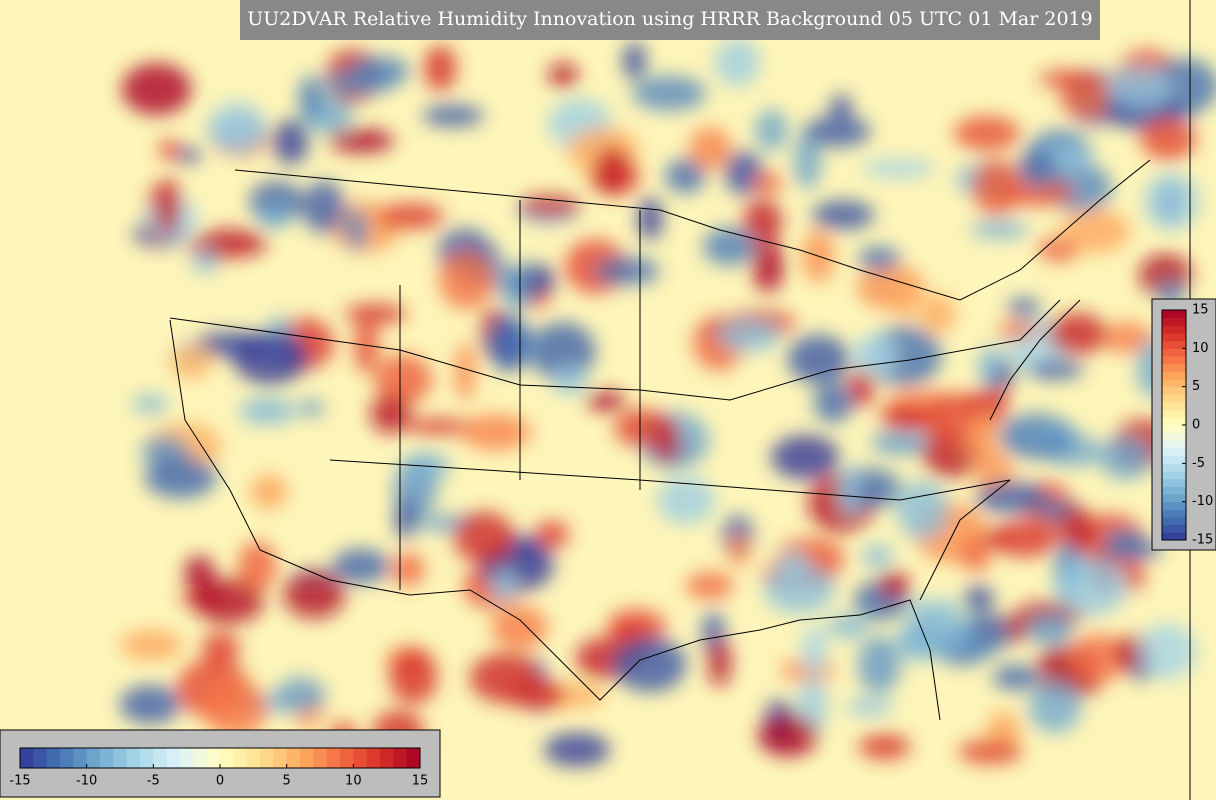 The width and height of the screenshot is (1216, 800). What do you see at coordinates (353, 781) in the screenshot?
I see `colorbar-tick-label: 10` at bounding box center [353, 781].